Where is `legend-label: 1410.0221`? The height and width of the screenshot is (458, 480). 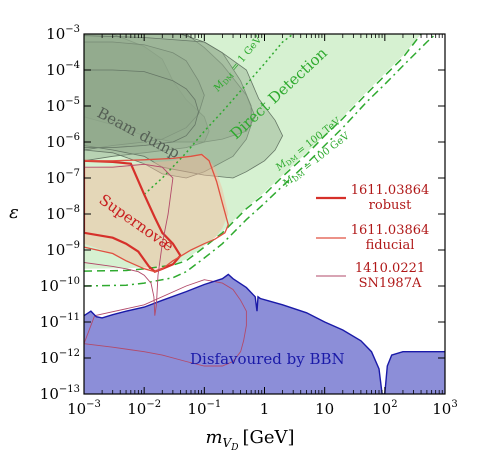
legend-label: 1410.0221 is located at coordinates (390, 268).